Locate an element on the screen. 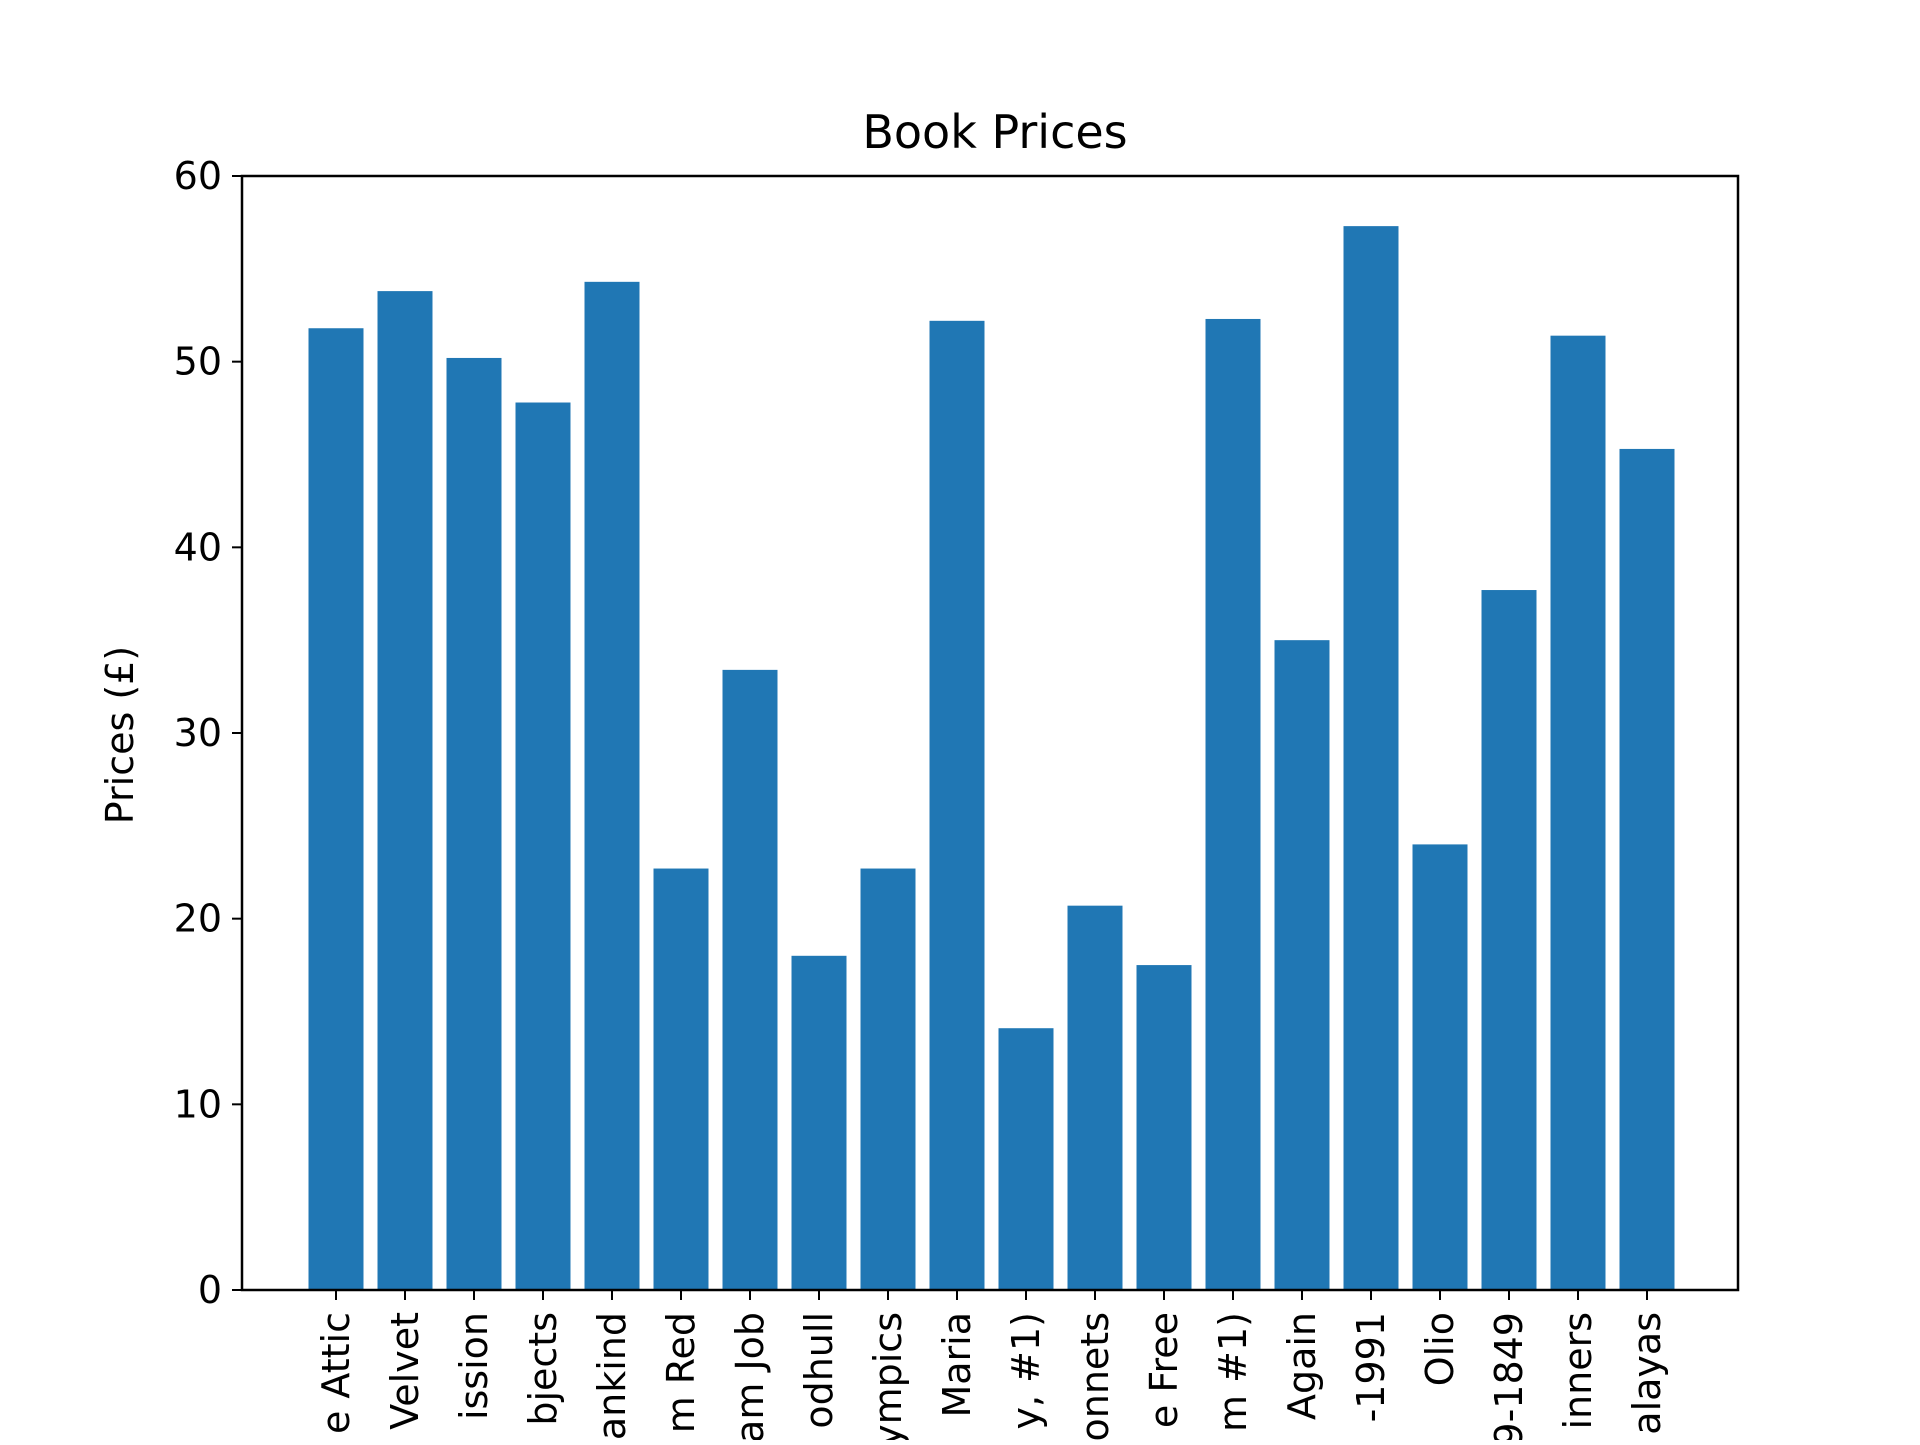 The width and height of the screenshot is (1920, 1445). x-tick-label: Maria is located at coordinates (957, 1365).